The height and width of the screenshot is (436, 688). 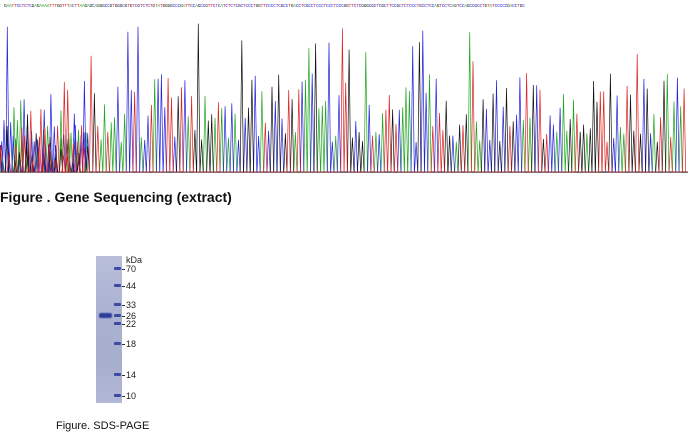 I want to click on marker-label-26: 26, so click(x=131, y=316).